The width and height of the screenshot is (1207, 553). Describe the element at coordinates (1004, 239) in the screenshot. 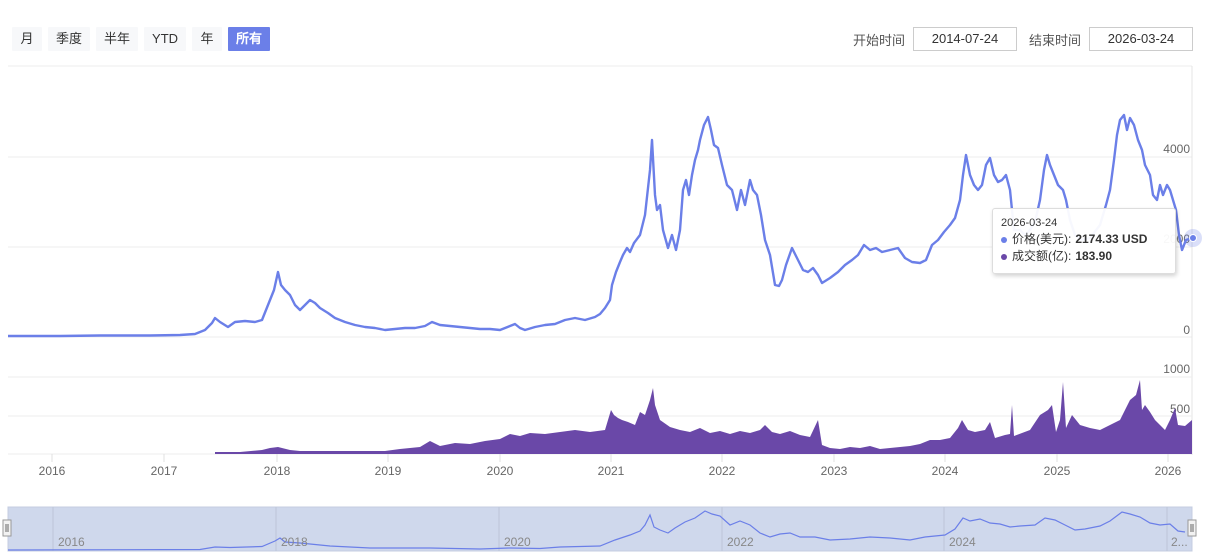

I see `price-dot-icon` at that location.